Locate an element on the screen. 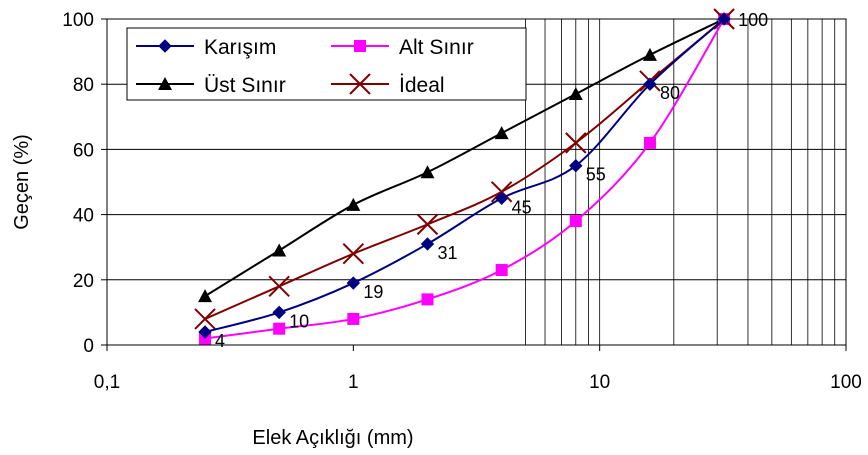  legend-entry: Üst Sınır is located at coordinates (211, 85).